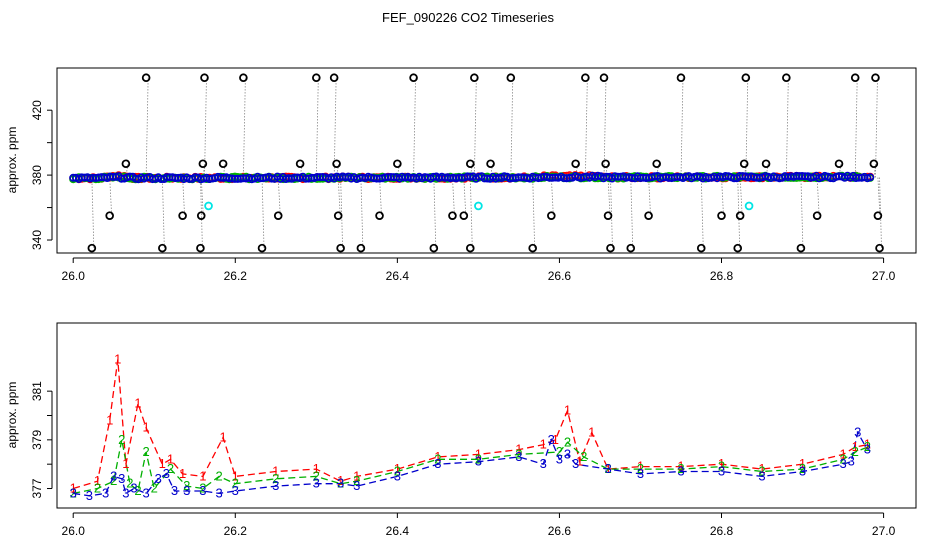  I want to click on top-y-axis-label: approx. ppm, so click(12, 160).